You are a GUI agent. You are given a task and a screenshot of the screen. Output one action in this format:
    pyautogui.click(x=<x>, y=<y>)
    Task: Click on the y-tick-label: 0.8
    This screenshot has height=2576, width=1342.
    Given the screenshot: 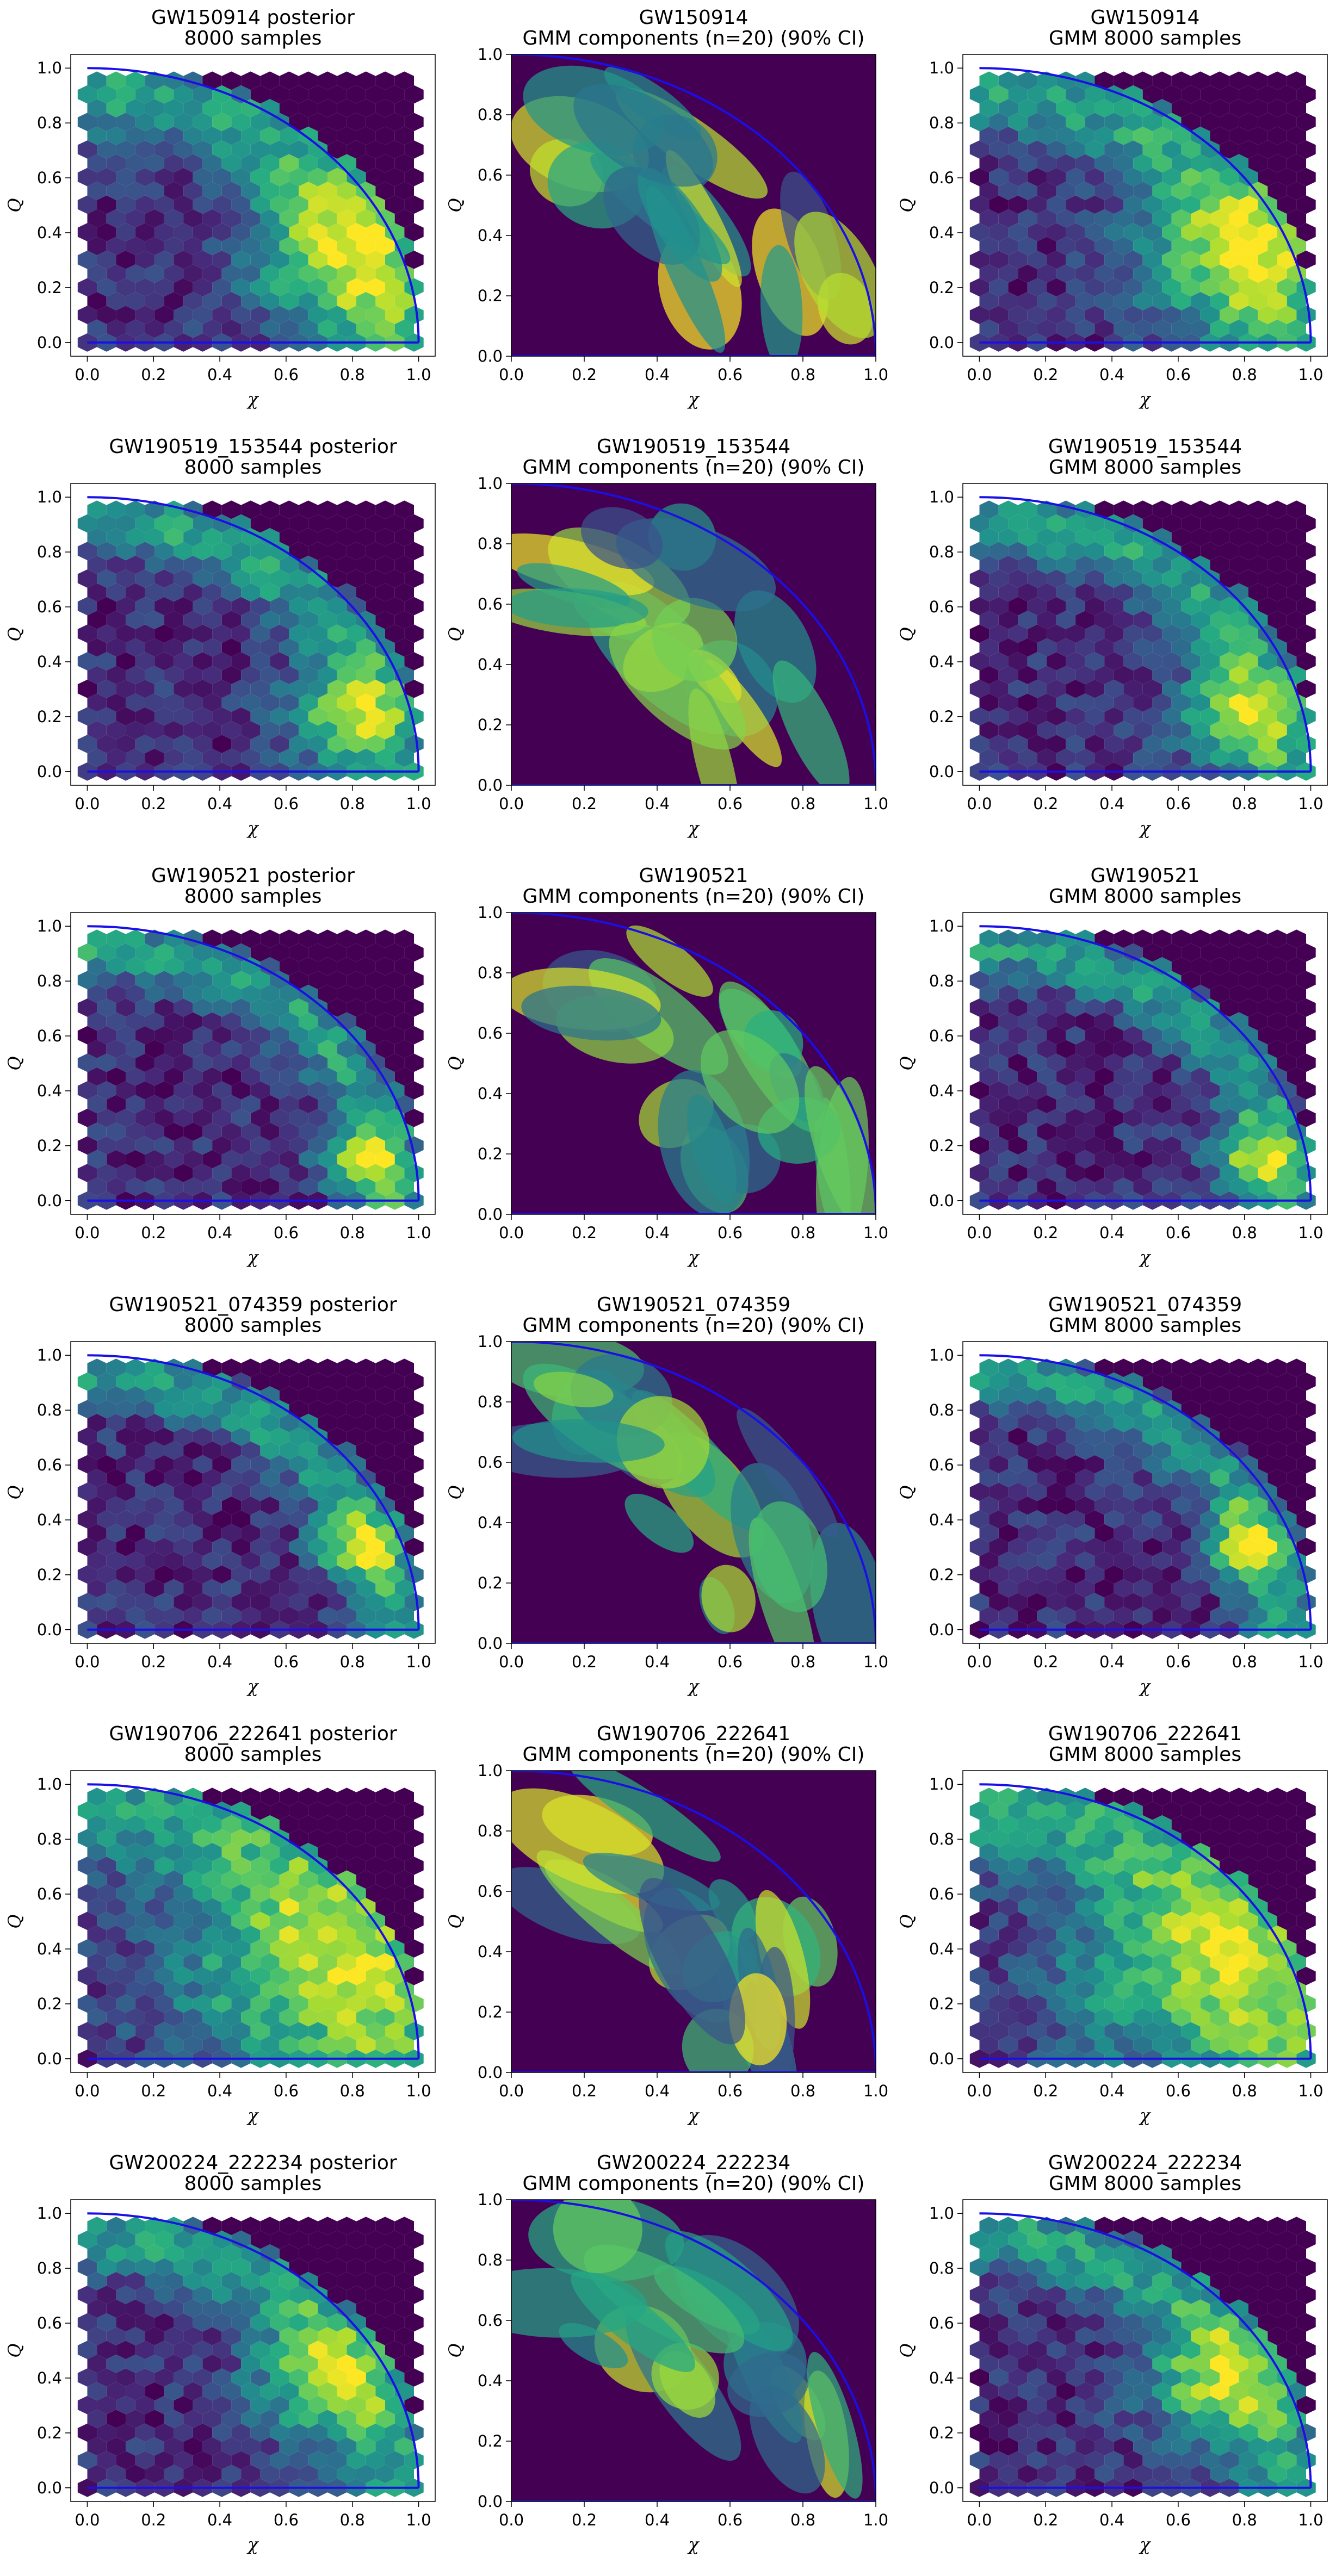 What is the action you would take?
    pyautogui.click(x=49, y=981)
    